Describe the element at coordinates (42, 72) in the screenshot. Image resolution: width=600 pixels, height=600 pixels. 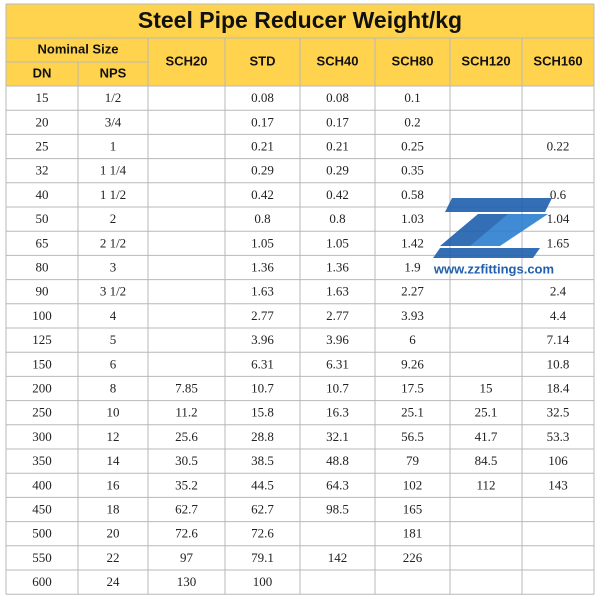
I see `sub-header: DN` at that location.